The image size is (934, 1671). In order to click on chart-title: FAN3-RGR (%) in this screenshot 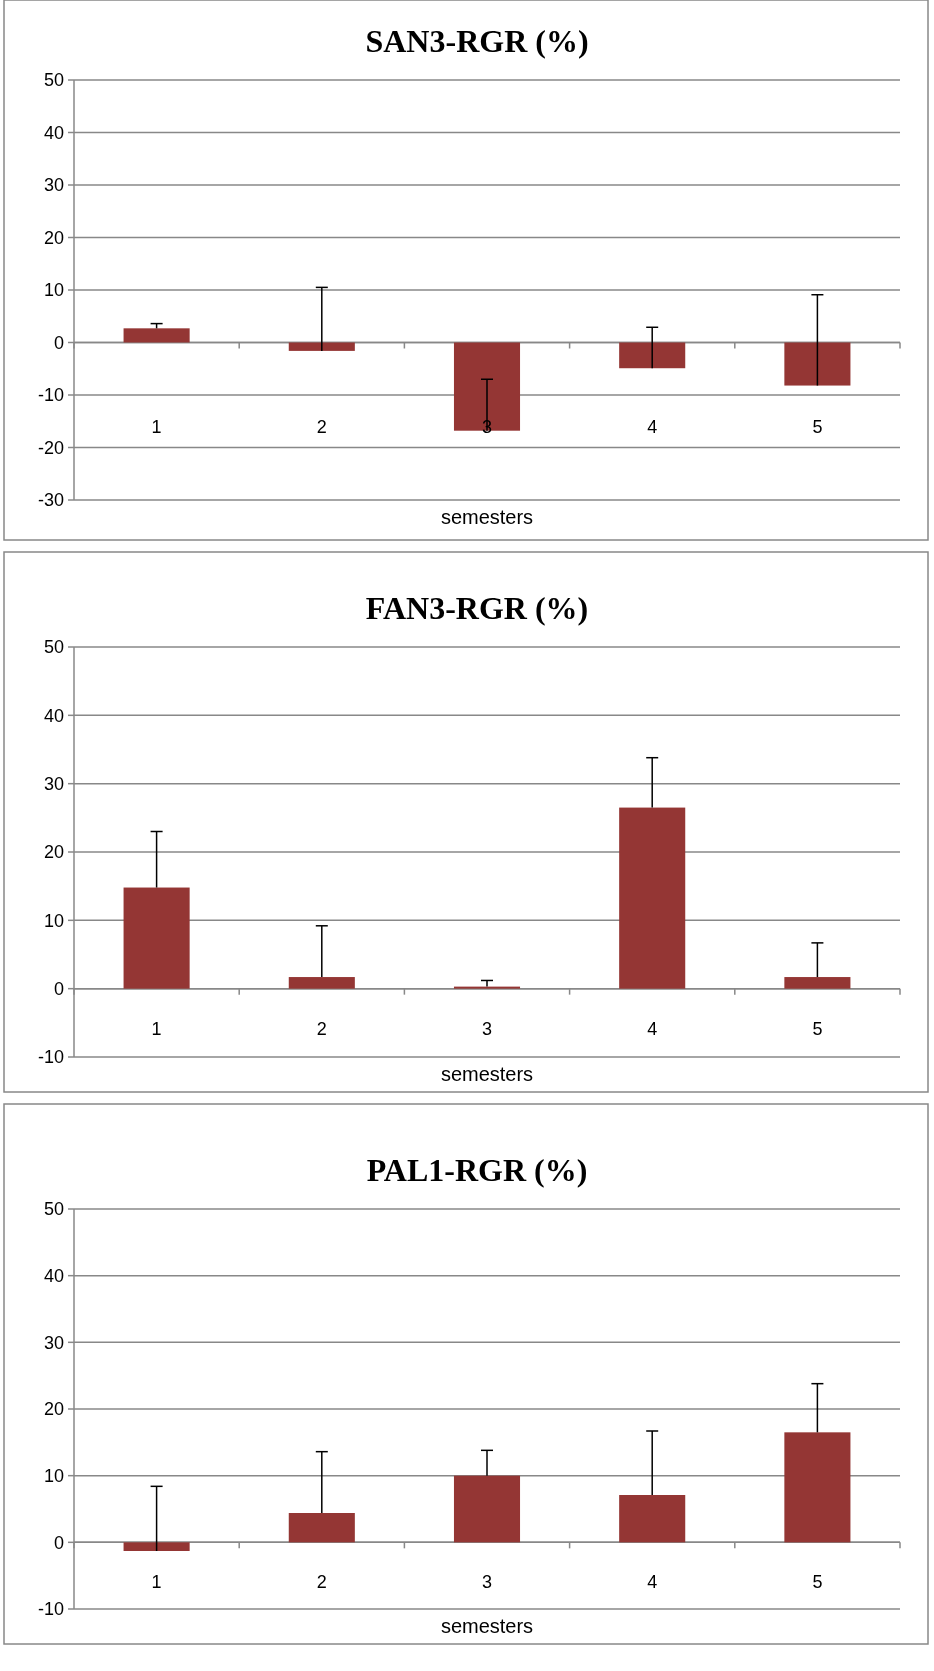, I will do `click(477, 608)`.